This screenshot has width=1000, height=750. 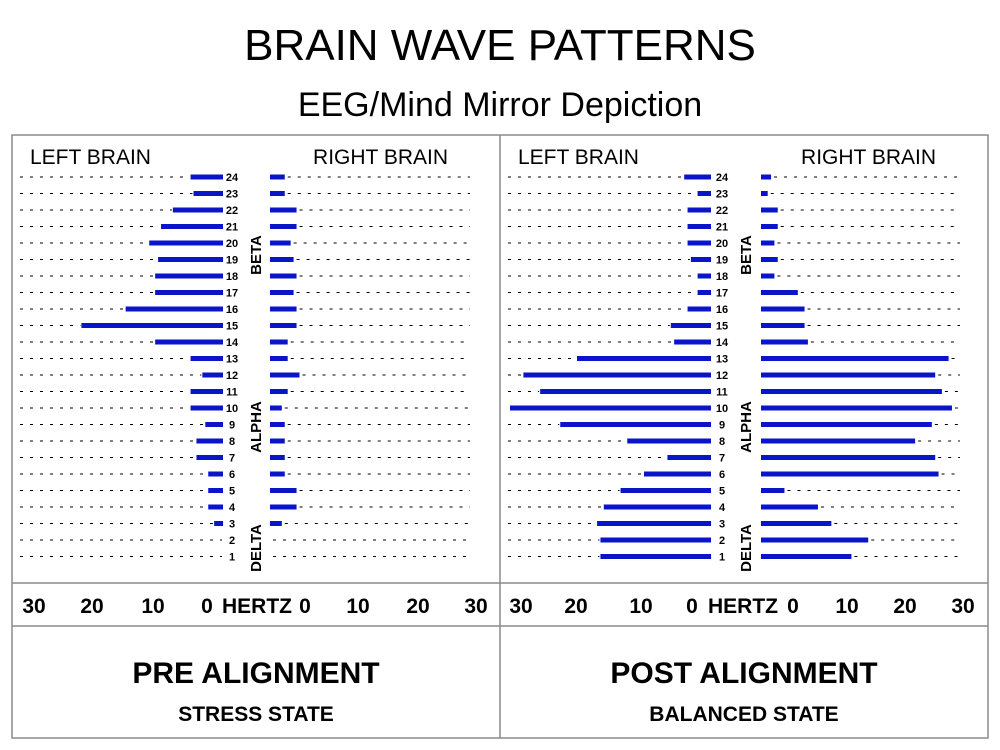 I want to click on page-subtitle: EEG/Mind Mirror Depiction, so click(x=500, y=105).